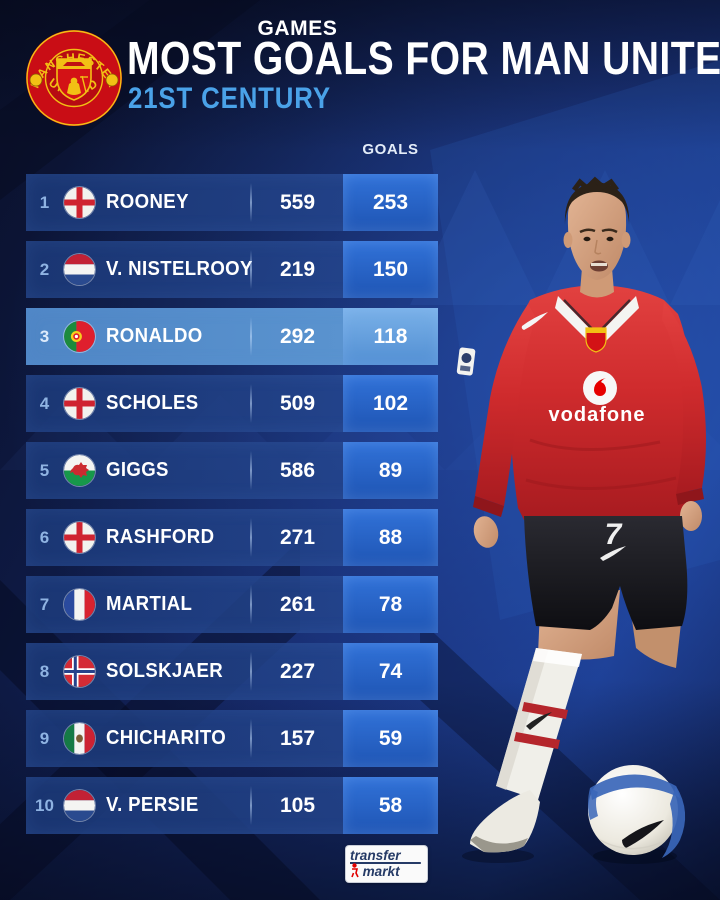 This screenshot has height=900, width=720. Describe the element at coordinates (232, 805) in the screenshot. I see `table-row: 10 V. PERSIE 105 58` at that location.